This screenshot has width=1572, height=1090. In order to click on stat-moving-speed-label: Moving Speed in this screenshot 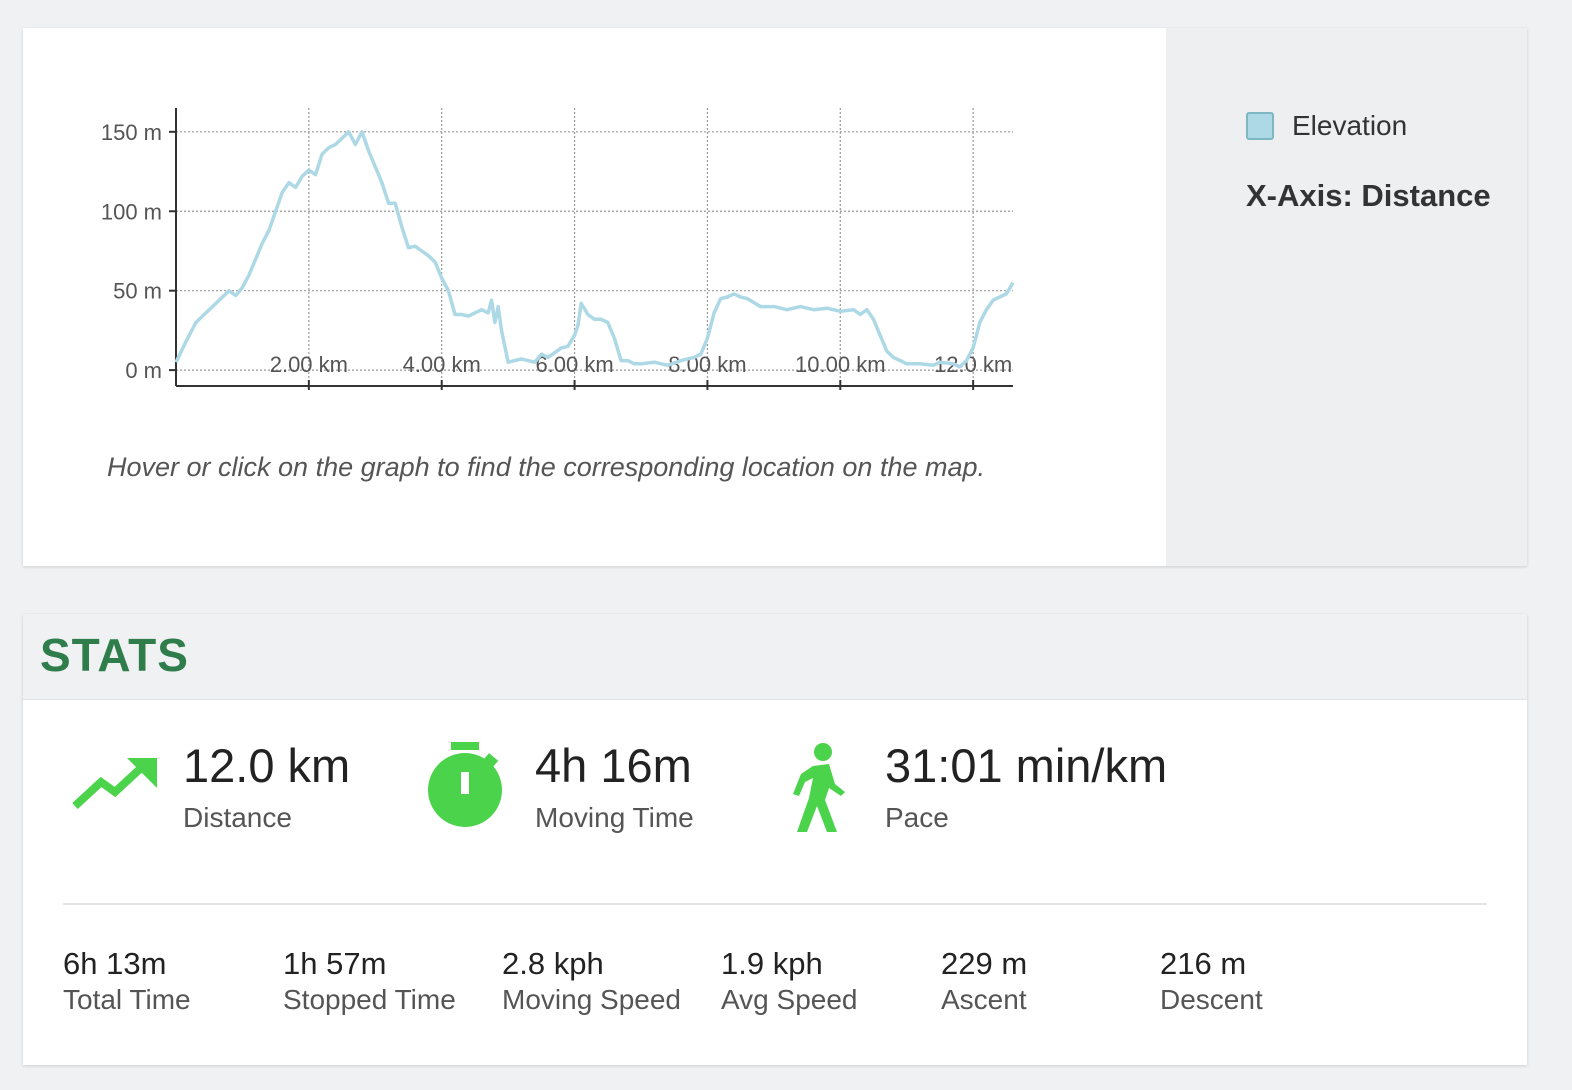, I will do `click(592, 999)`.